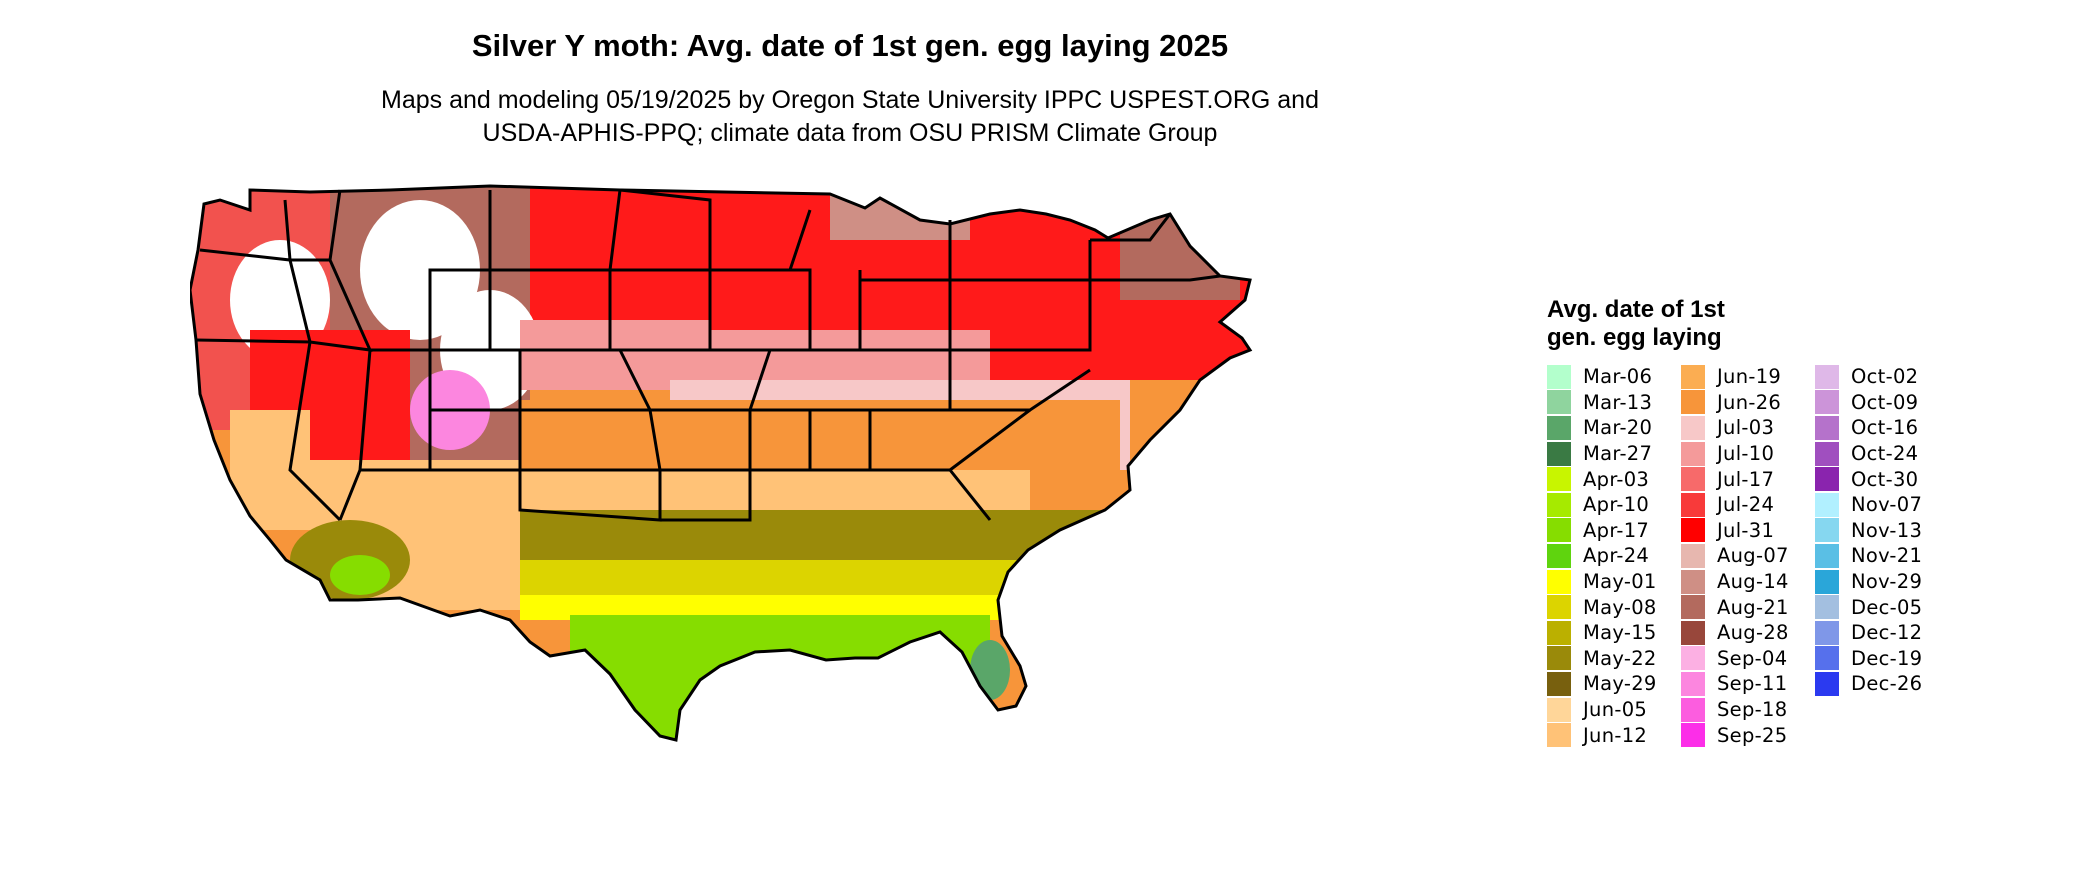  What do you see at coordinates (1021, 316) in the screenshot?
I see `border-wv-md` at bounding box center [1021, 316].